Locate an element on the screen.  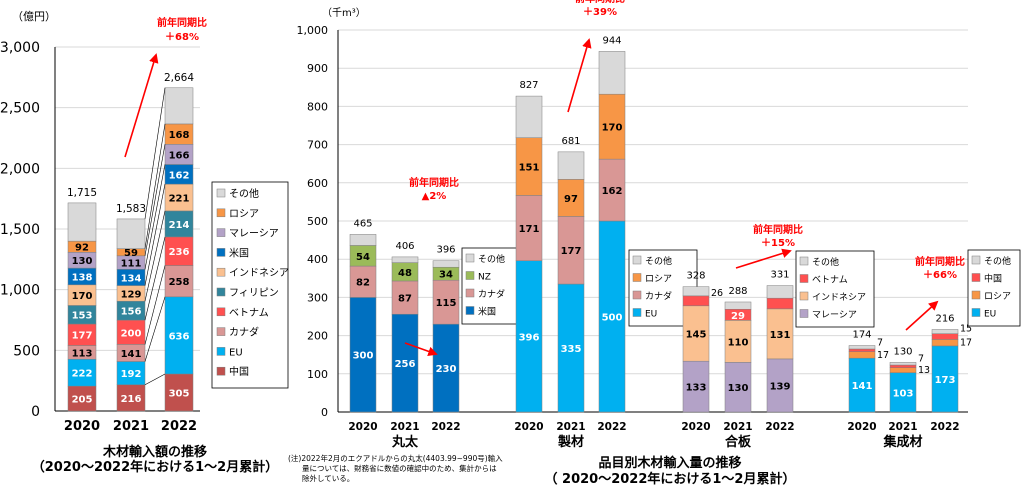
footnote-line2: 量については、財務省に数値の確認中のため、集計からは is located at coordinates (399, 468).